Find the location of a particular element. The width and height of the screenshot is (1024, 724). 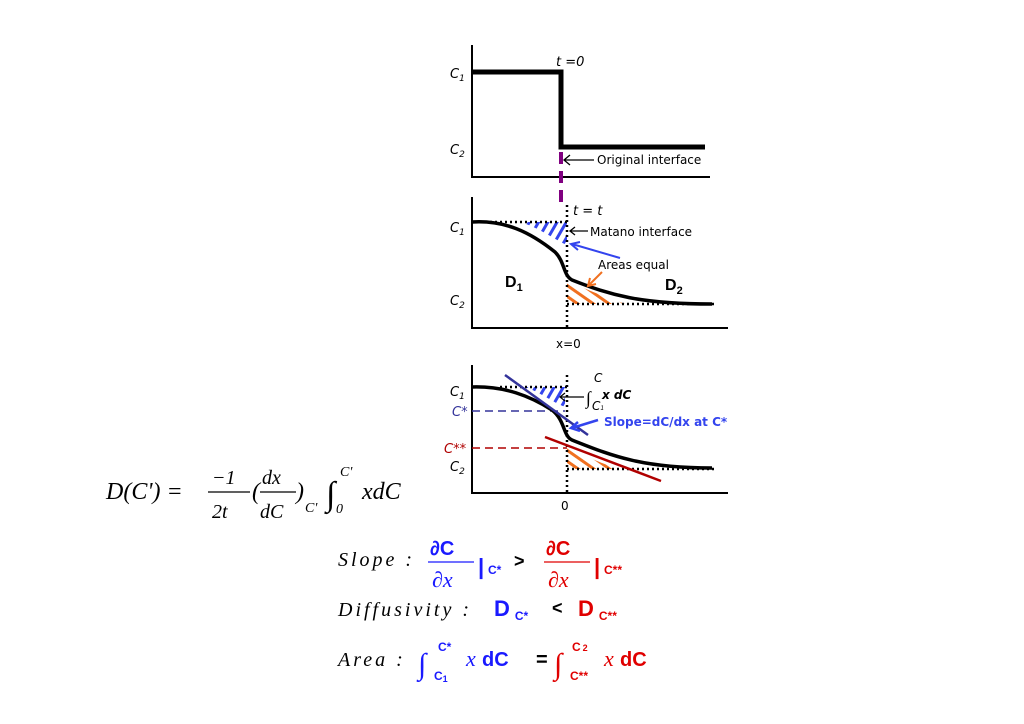

formula-lhs: D(C') = is located at coordinates (144, 492).